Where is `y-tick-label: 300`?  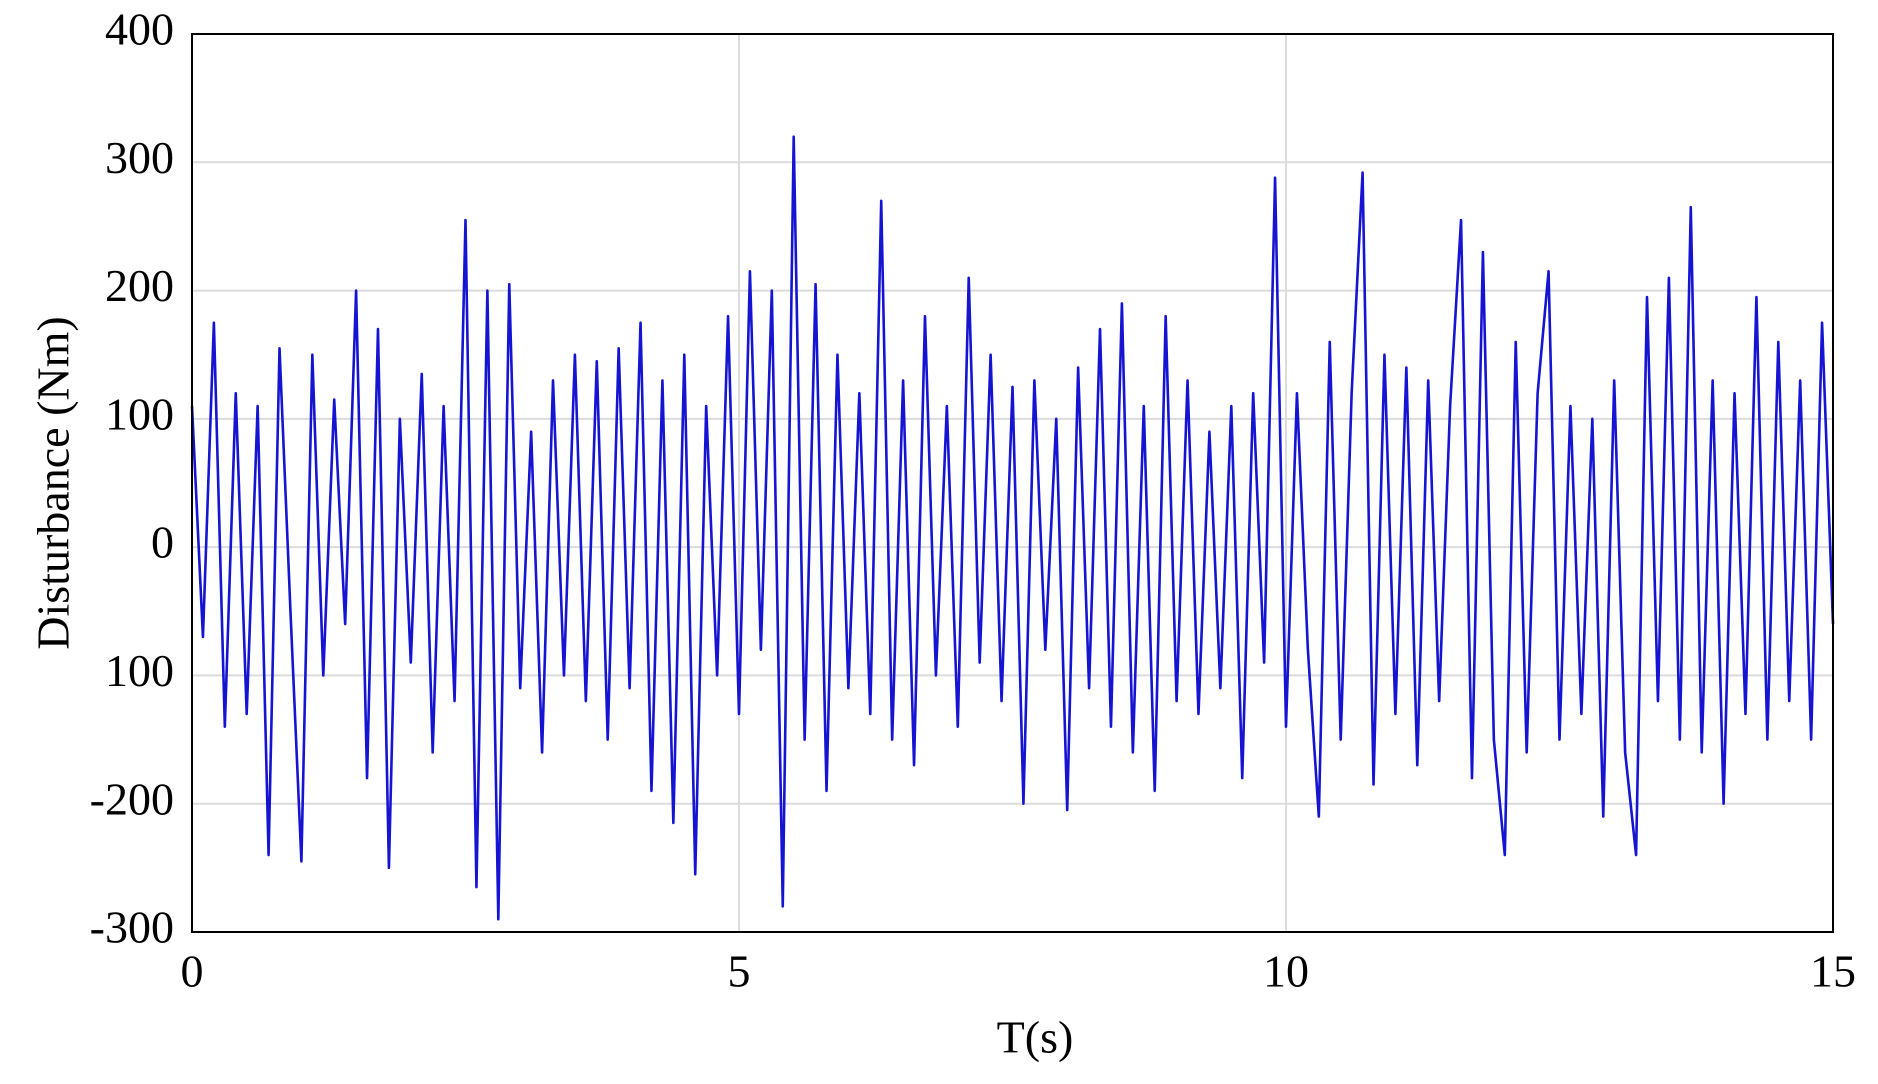
y-tick-label: 300 is located at coordinates (139, 157).